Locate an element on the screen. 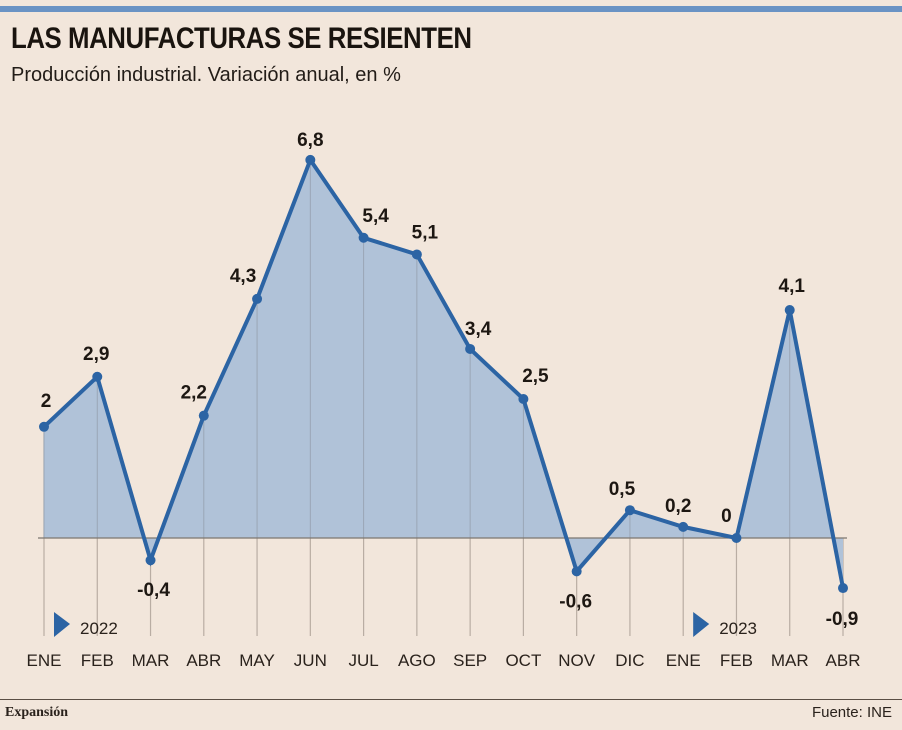  data-label: 2,5 is located at coordinates (535, 376).